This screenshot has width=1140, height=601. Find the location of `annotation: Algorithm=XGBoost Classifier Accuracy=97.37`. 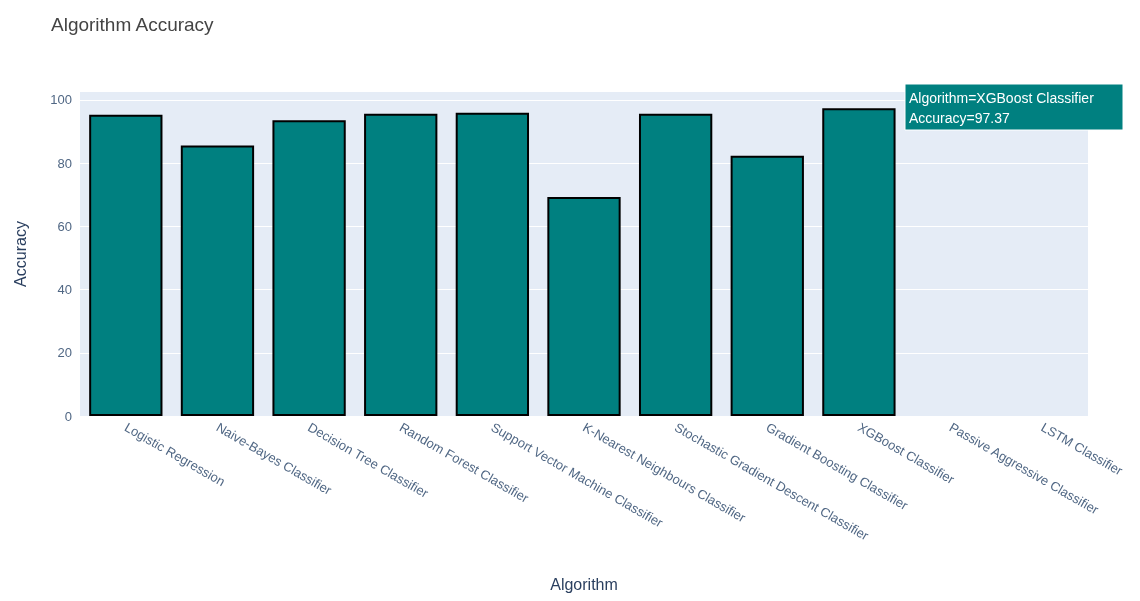

annotation: Algorithm=XGBoost Classifier Accuracy=97.37 is located at coordinates (1002, 108).